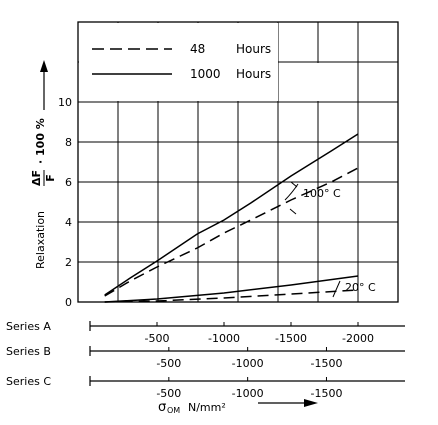  I want to click on scale-tick-label-2-2: -1500, so click(326, 393).